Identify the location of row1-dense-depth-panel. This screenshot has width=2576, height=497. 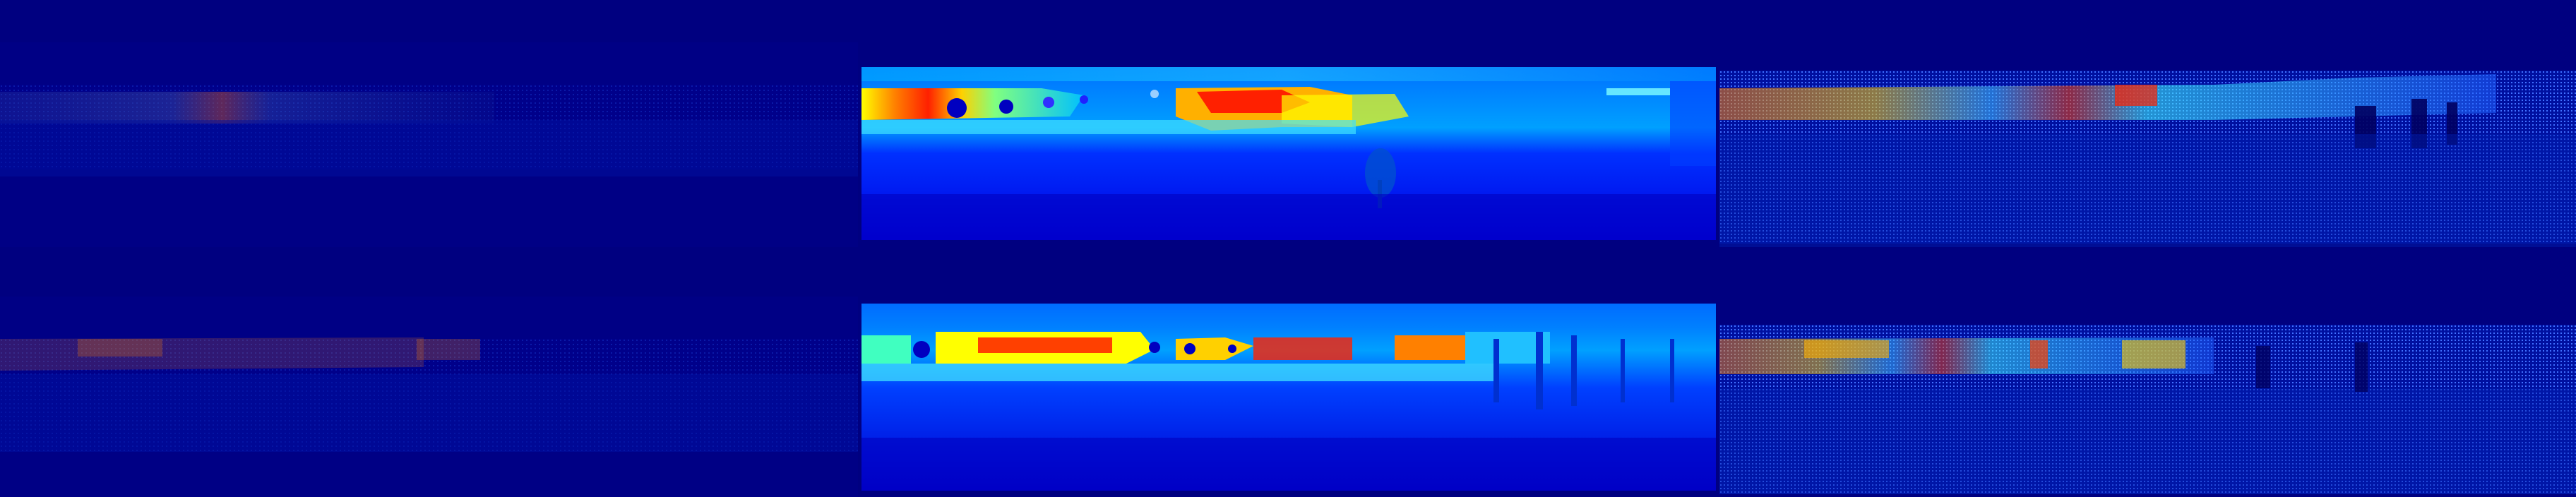
(1288, 145).